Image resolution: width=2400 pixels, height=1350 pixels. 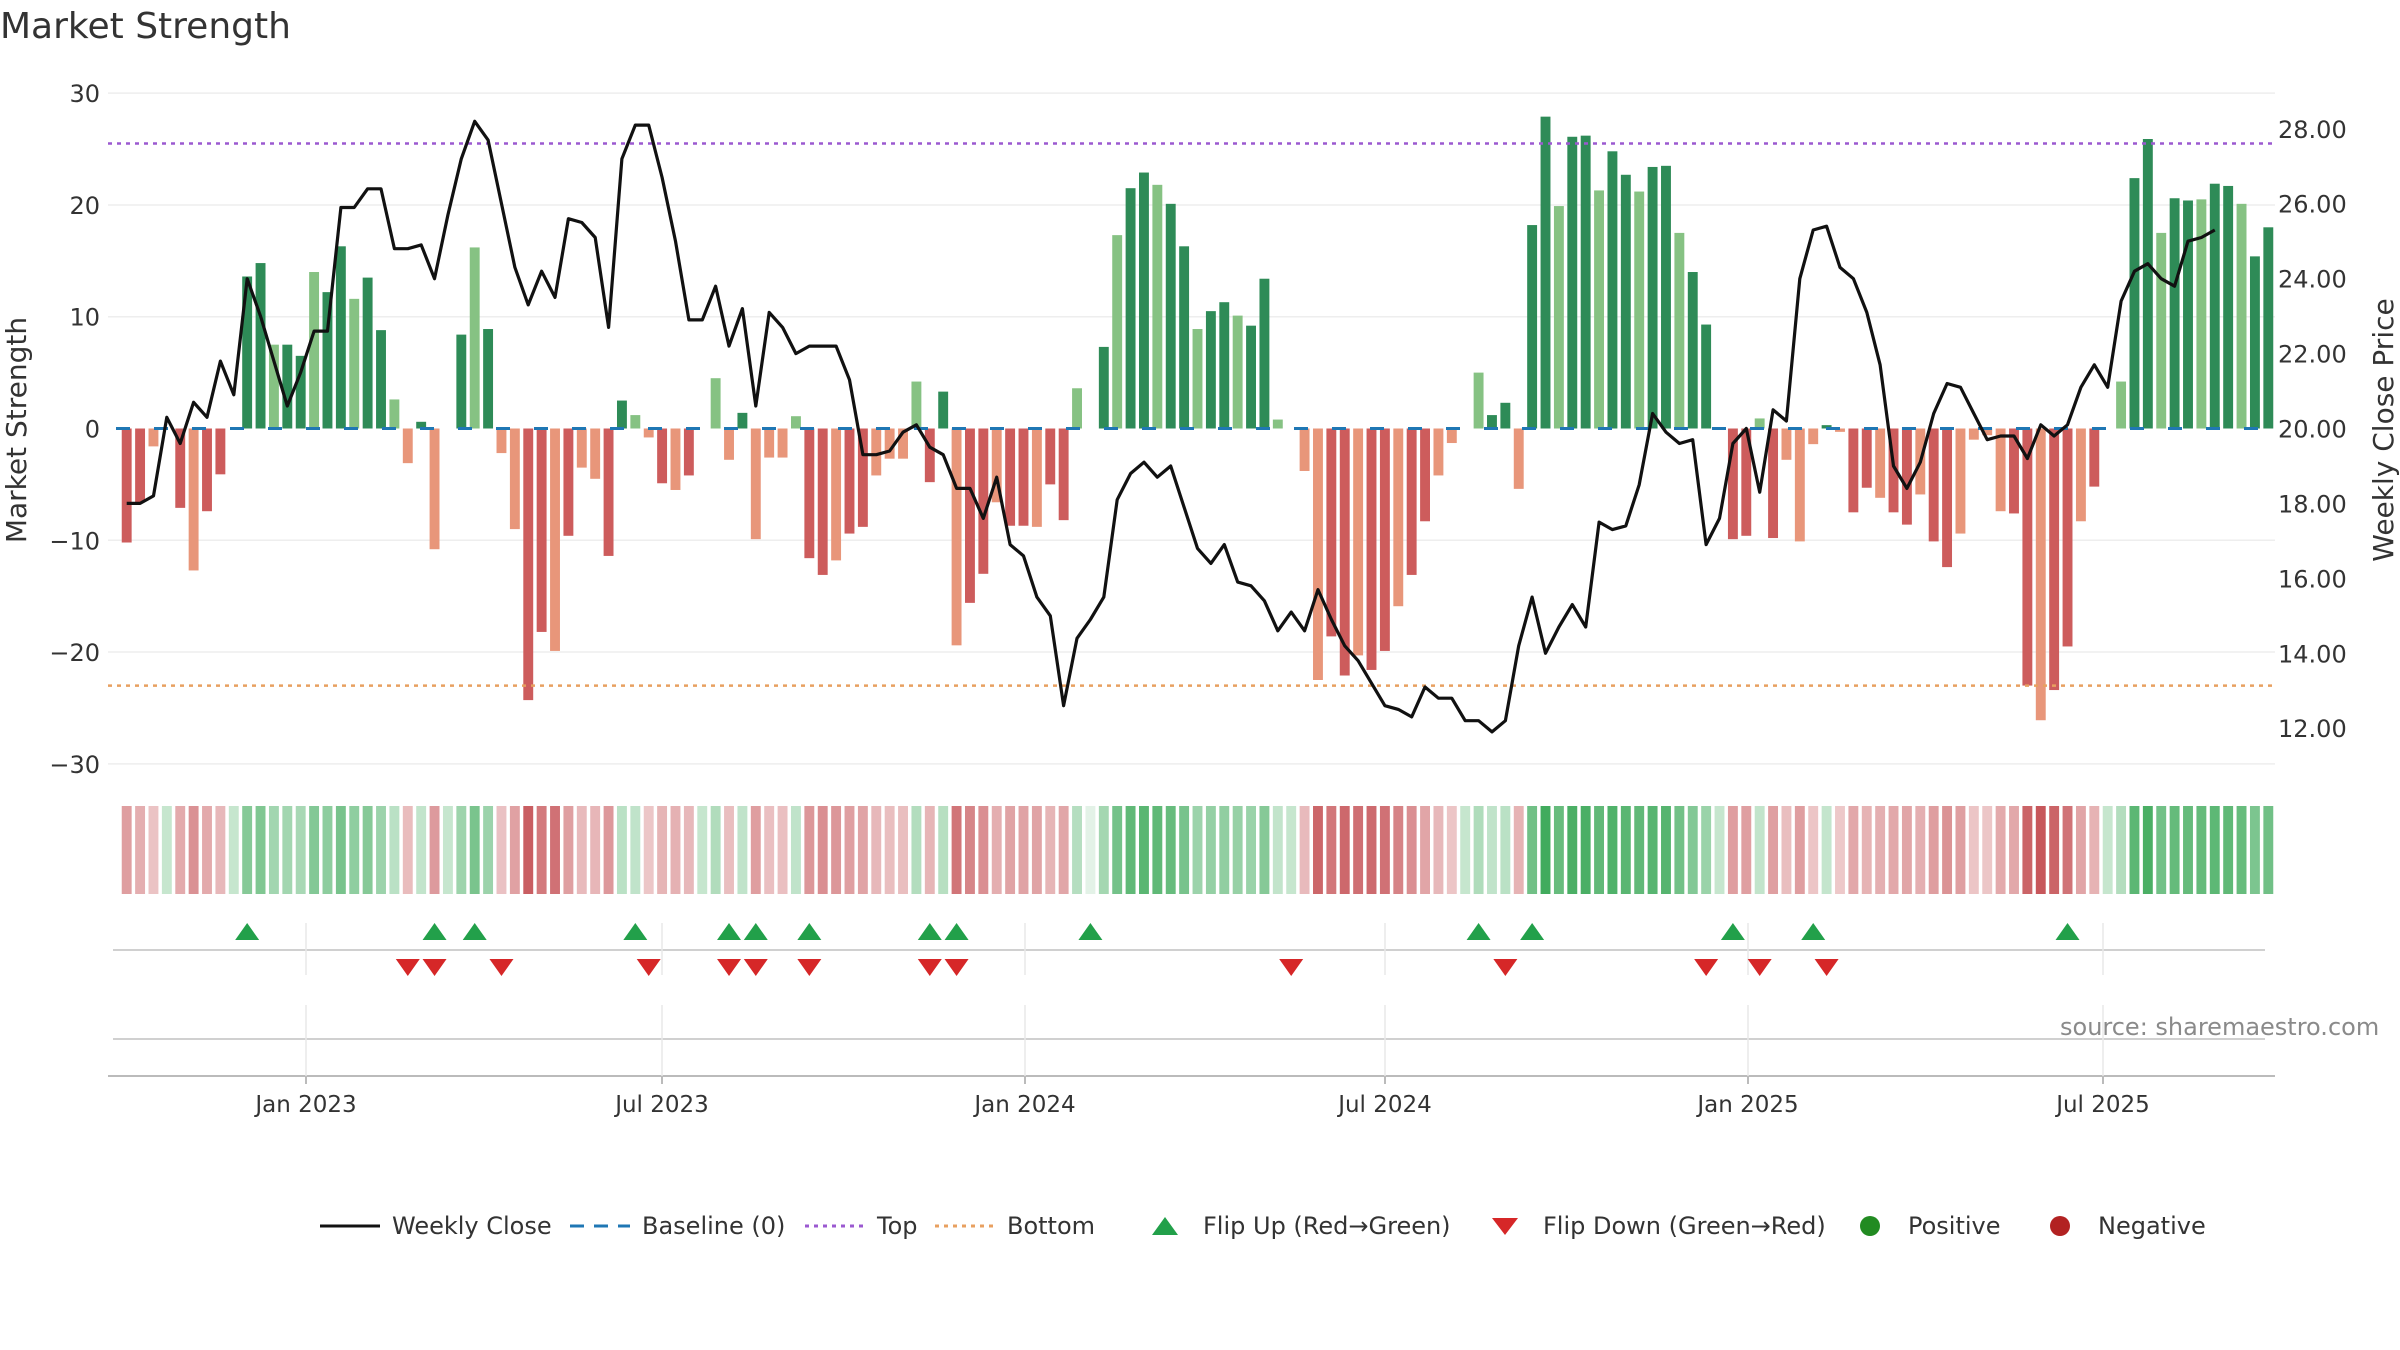 What do you see at coordinates (897, 1226) in the screenshot?
I see `legend-label: Top` at bounding box center [897, 1226].